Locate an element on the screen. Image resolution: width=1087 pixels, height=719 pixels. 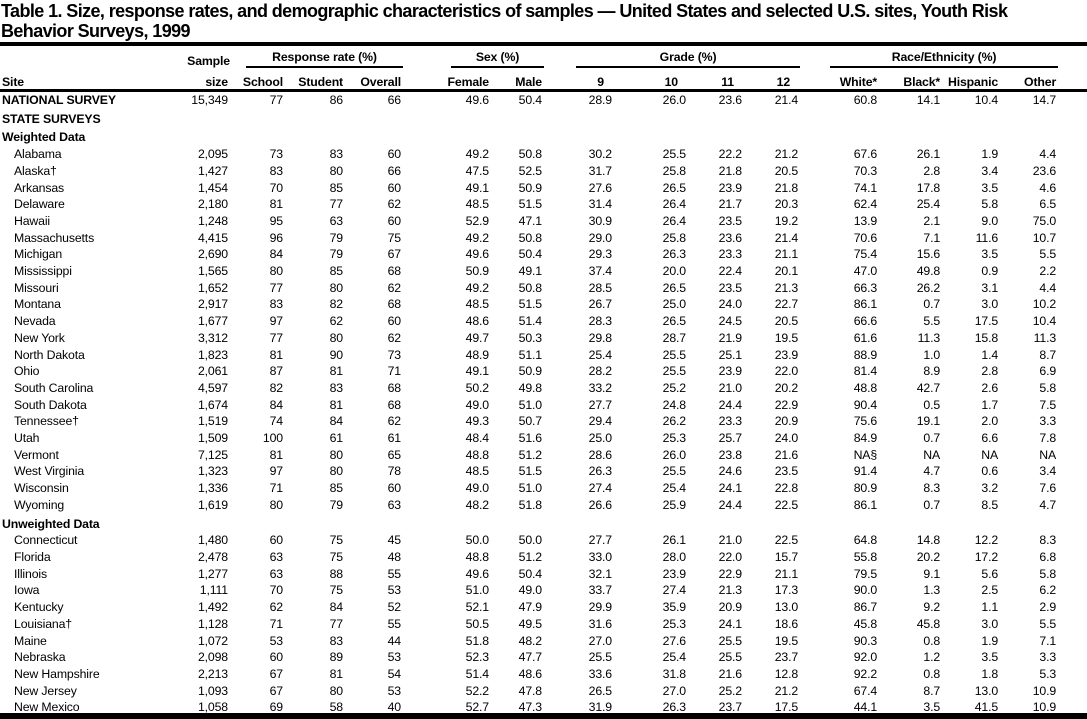
value-cell: 95 is located at coordinates (276, 220).